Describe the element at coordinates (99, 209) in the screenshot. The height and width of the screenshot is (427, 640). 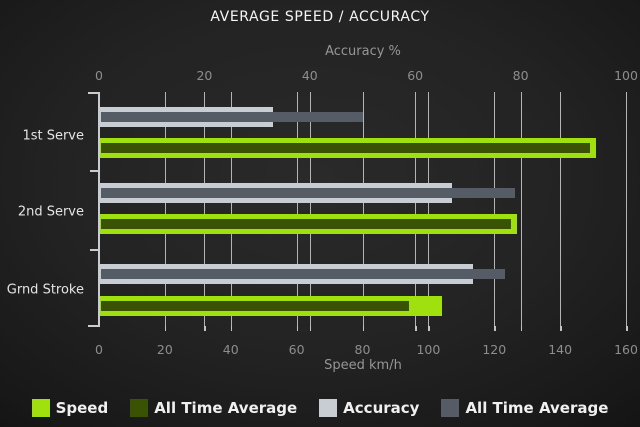
I see `y-axis-line` at that location.